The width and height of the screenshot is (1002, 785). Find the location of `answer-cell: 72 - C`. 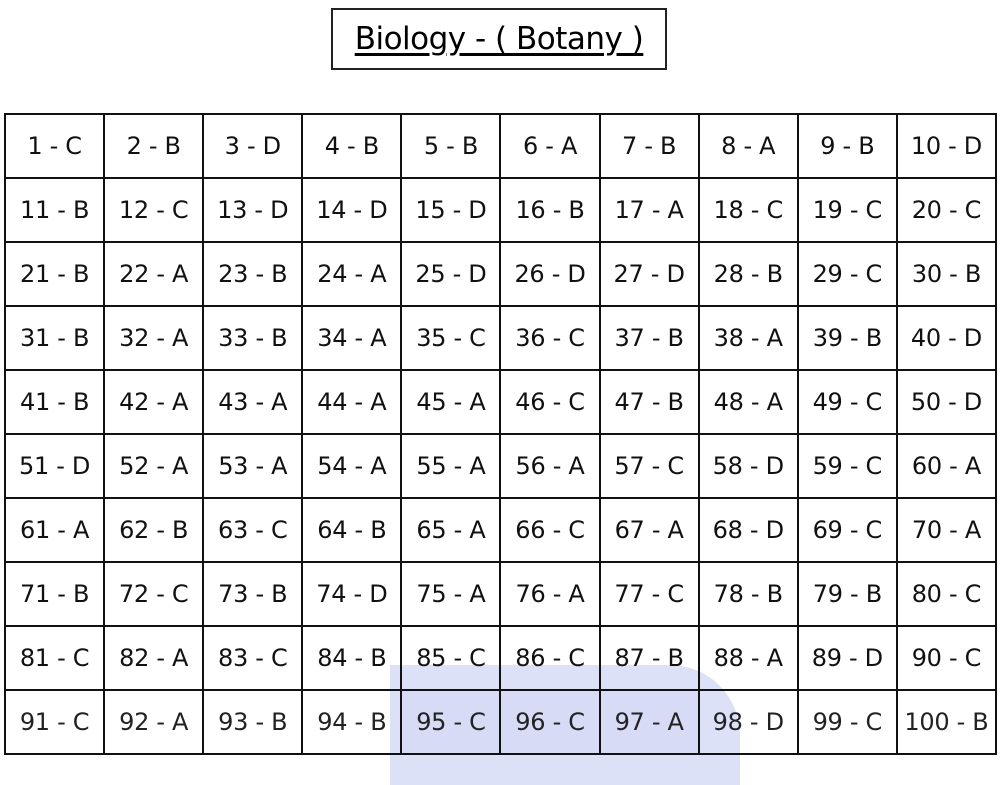

answer-cell: 72 - C is located at coordinates (154, 594).